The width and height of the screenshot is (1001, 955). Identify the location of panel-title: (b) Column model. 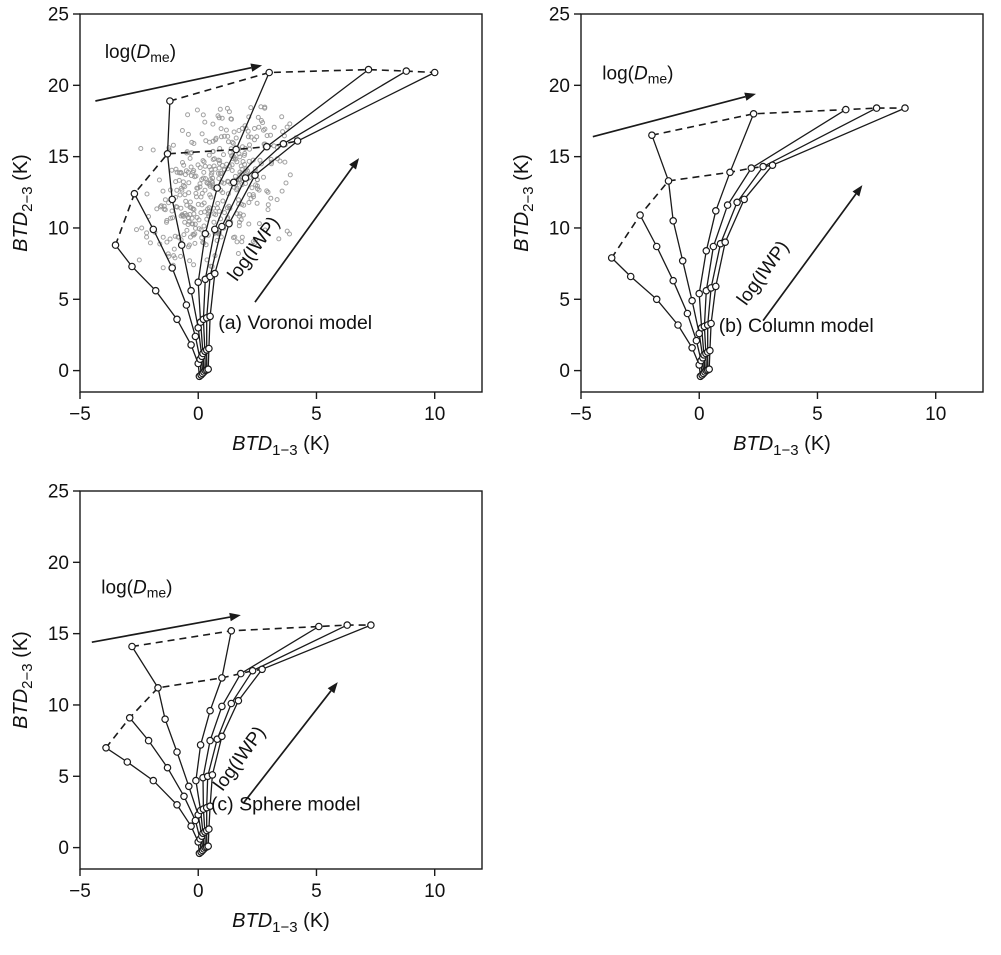
(796, 326).